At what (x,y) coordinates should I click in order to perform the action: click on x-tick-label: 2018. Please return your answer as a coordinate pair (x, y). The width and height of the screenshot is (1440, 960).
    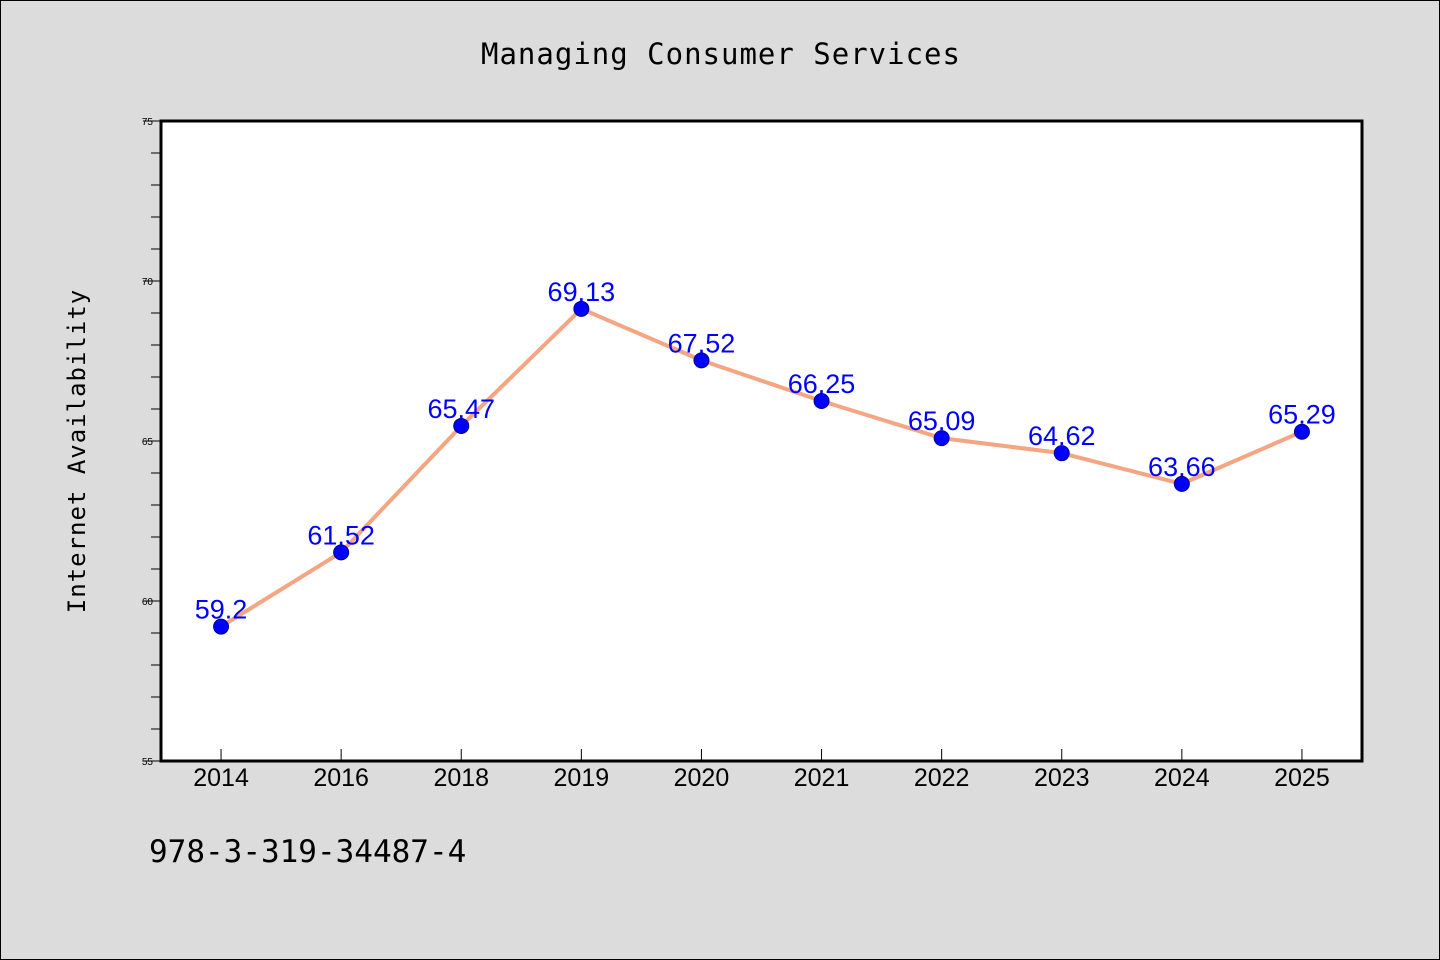
    Looking at the image, I should click on (461, 778).